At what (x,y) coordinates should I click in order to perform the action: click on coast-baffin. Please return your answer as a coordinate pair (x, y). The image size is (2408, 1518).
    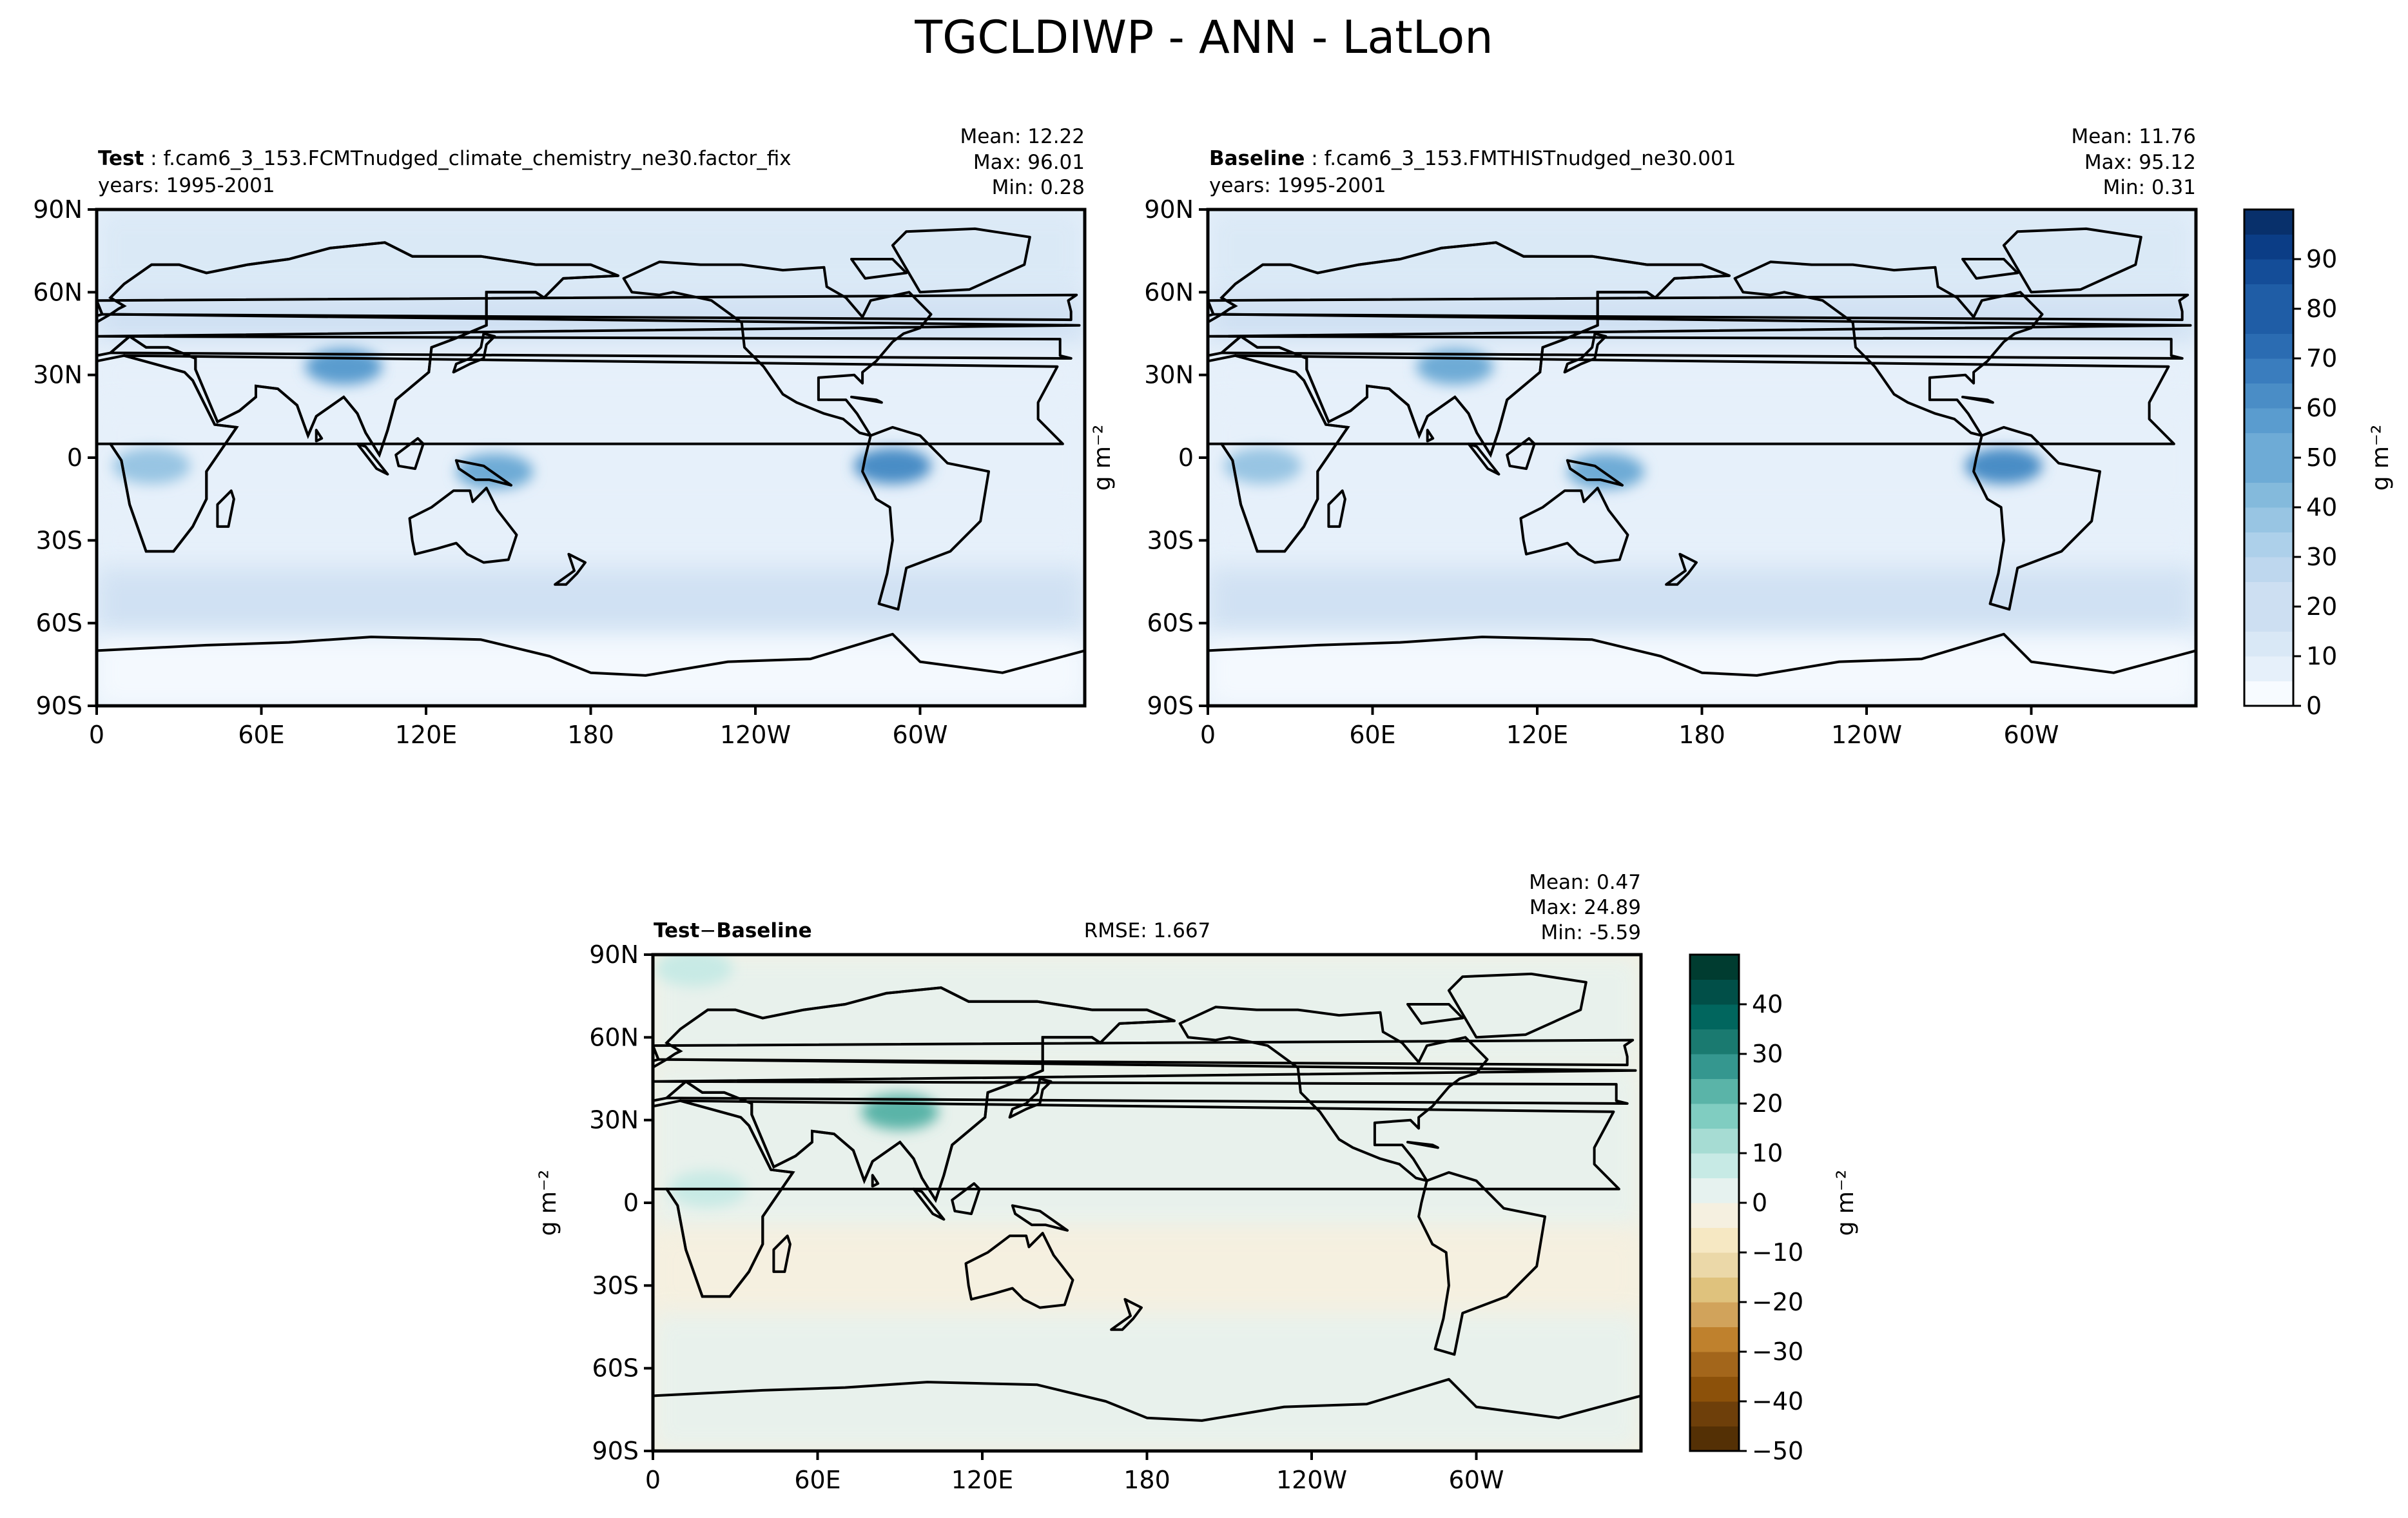
    Looking at the image, I should click on (1435, 1014).